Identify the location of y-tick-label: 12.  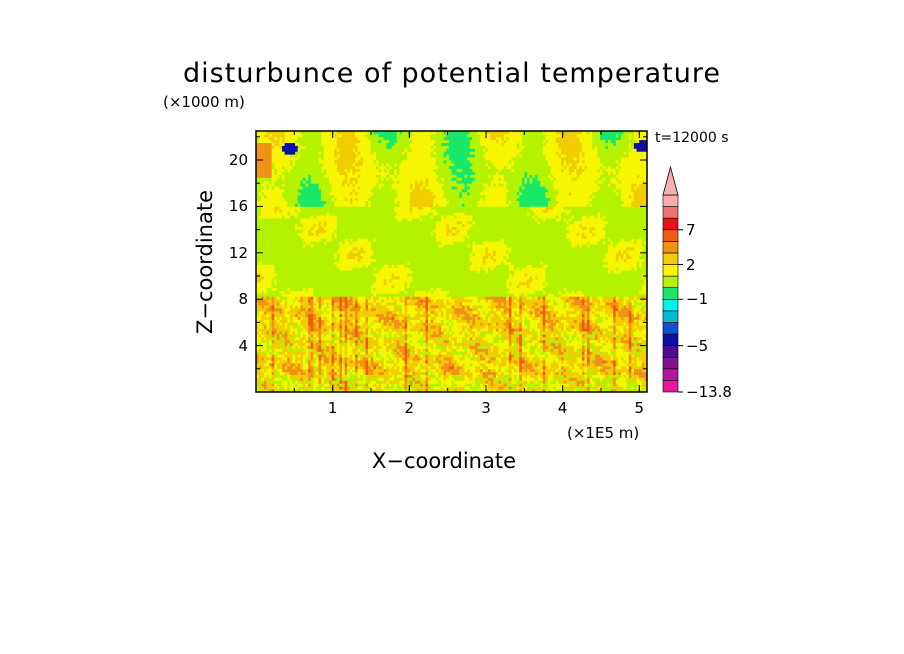
(238, 252).